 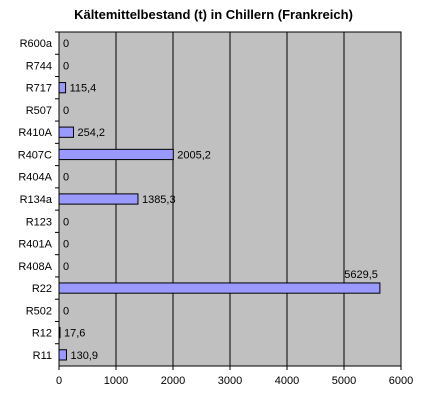 What do you see at coordinates (91, 133) in the screenshot?
I see `data-label-r410a: 254,2` at bounding box center [91, 133].